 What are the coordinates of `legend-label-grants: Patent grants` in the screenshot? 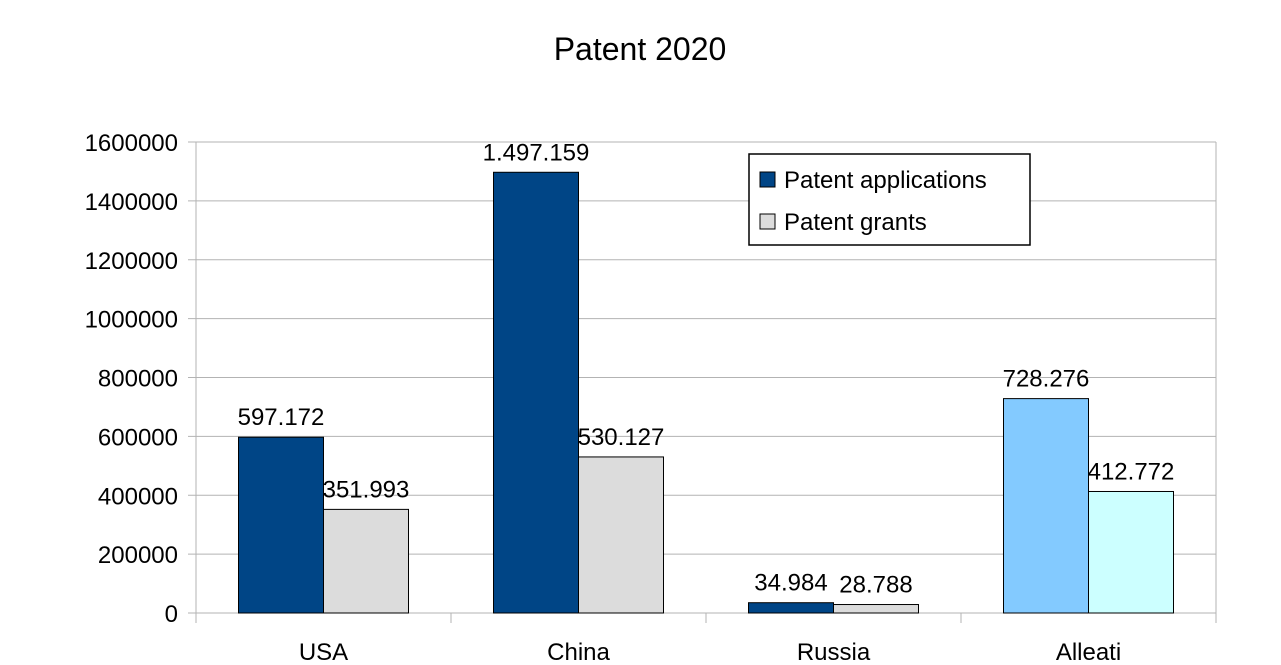 It's located at (855, 222).